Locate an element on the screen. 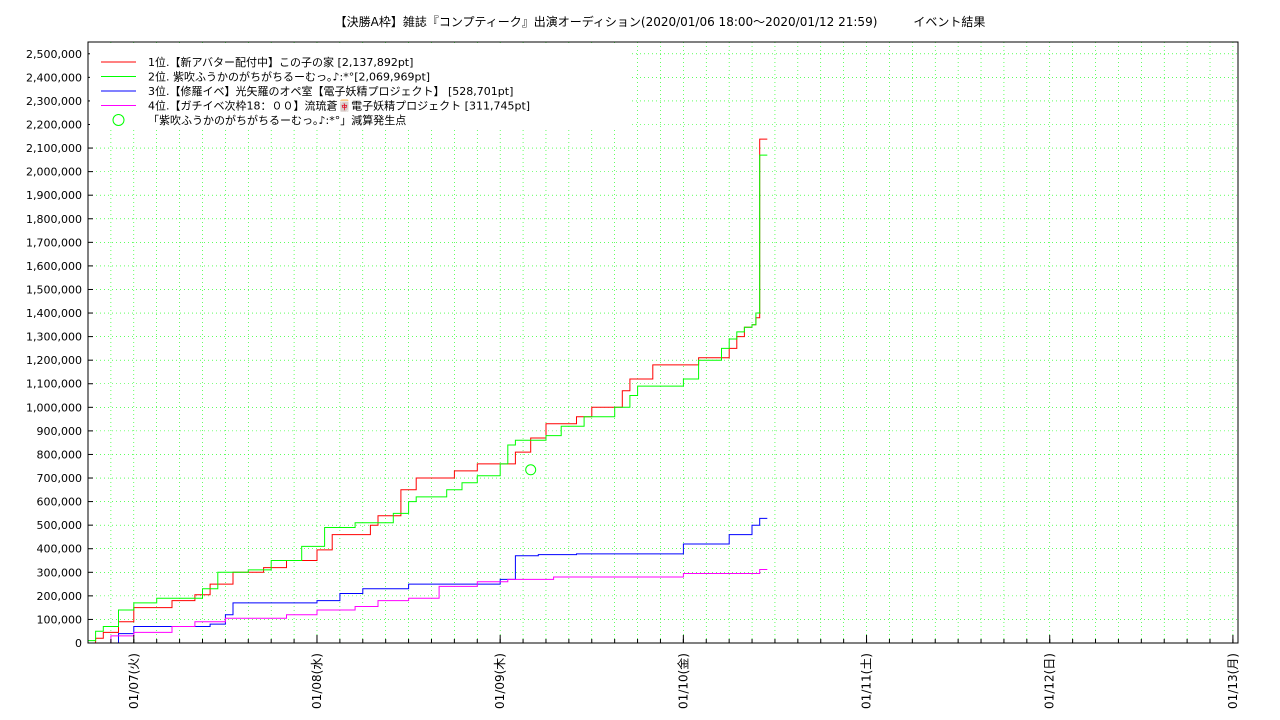 The image size is (1280, 720). x-tick-label: 01/07(火) is located at coordinates (134, 681).